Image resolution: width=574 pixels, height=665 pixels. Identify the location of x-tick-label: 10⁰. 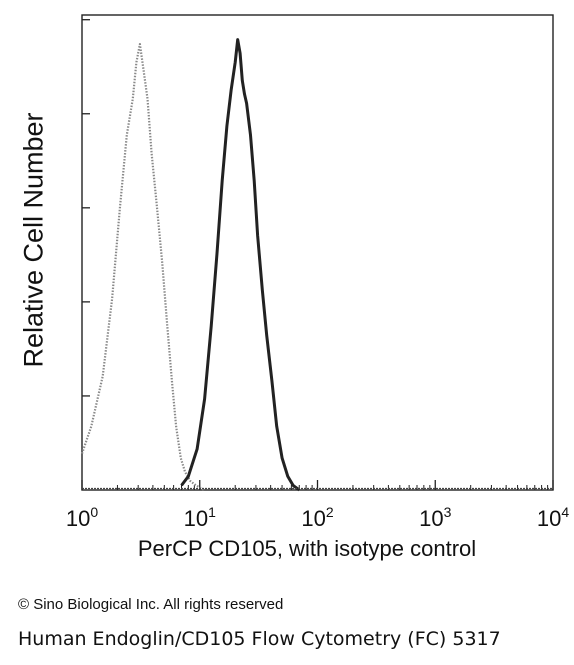
(82, 517).